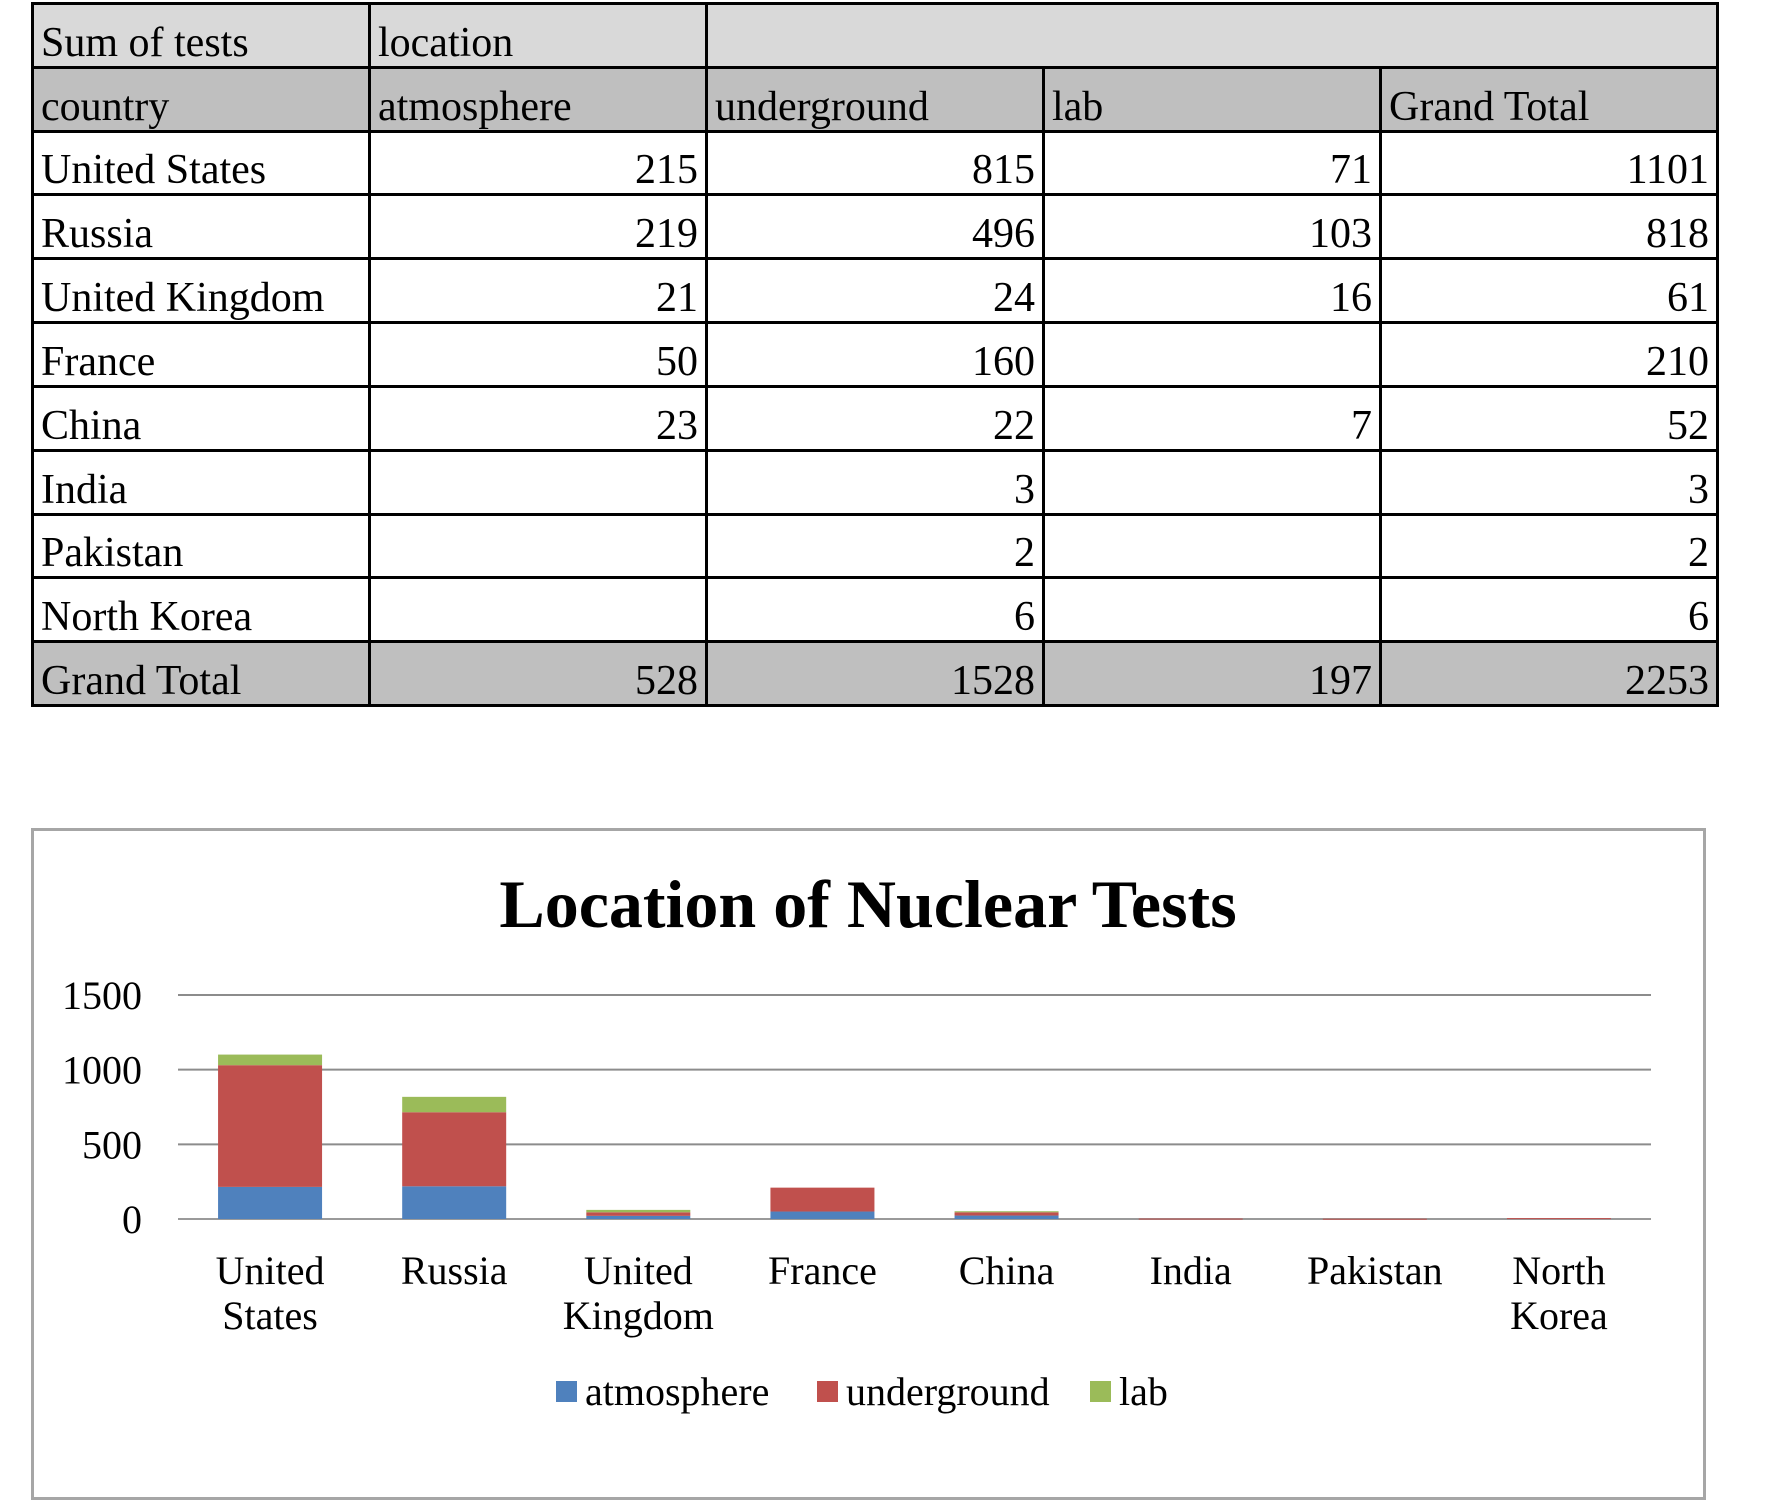  Describe the element at coordinates (1549, 354) in the screenshot. I see `pivot-cell: 210` at that location.